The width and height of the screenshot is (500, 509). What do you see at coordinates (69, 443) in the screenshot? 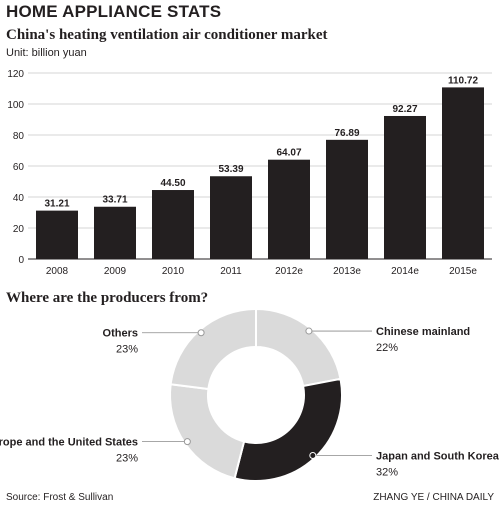
I see `slice-label: Europe and the United States` at bounding box center [69, 443].